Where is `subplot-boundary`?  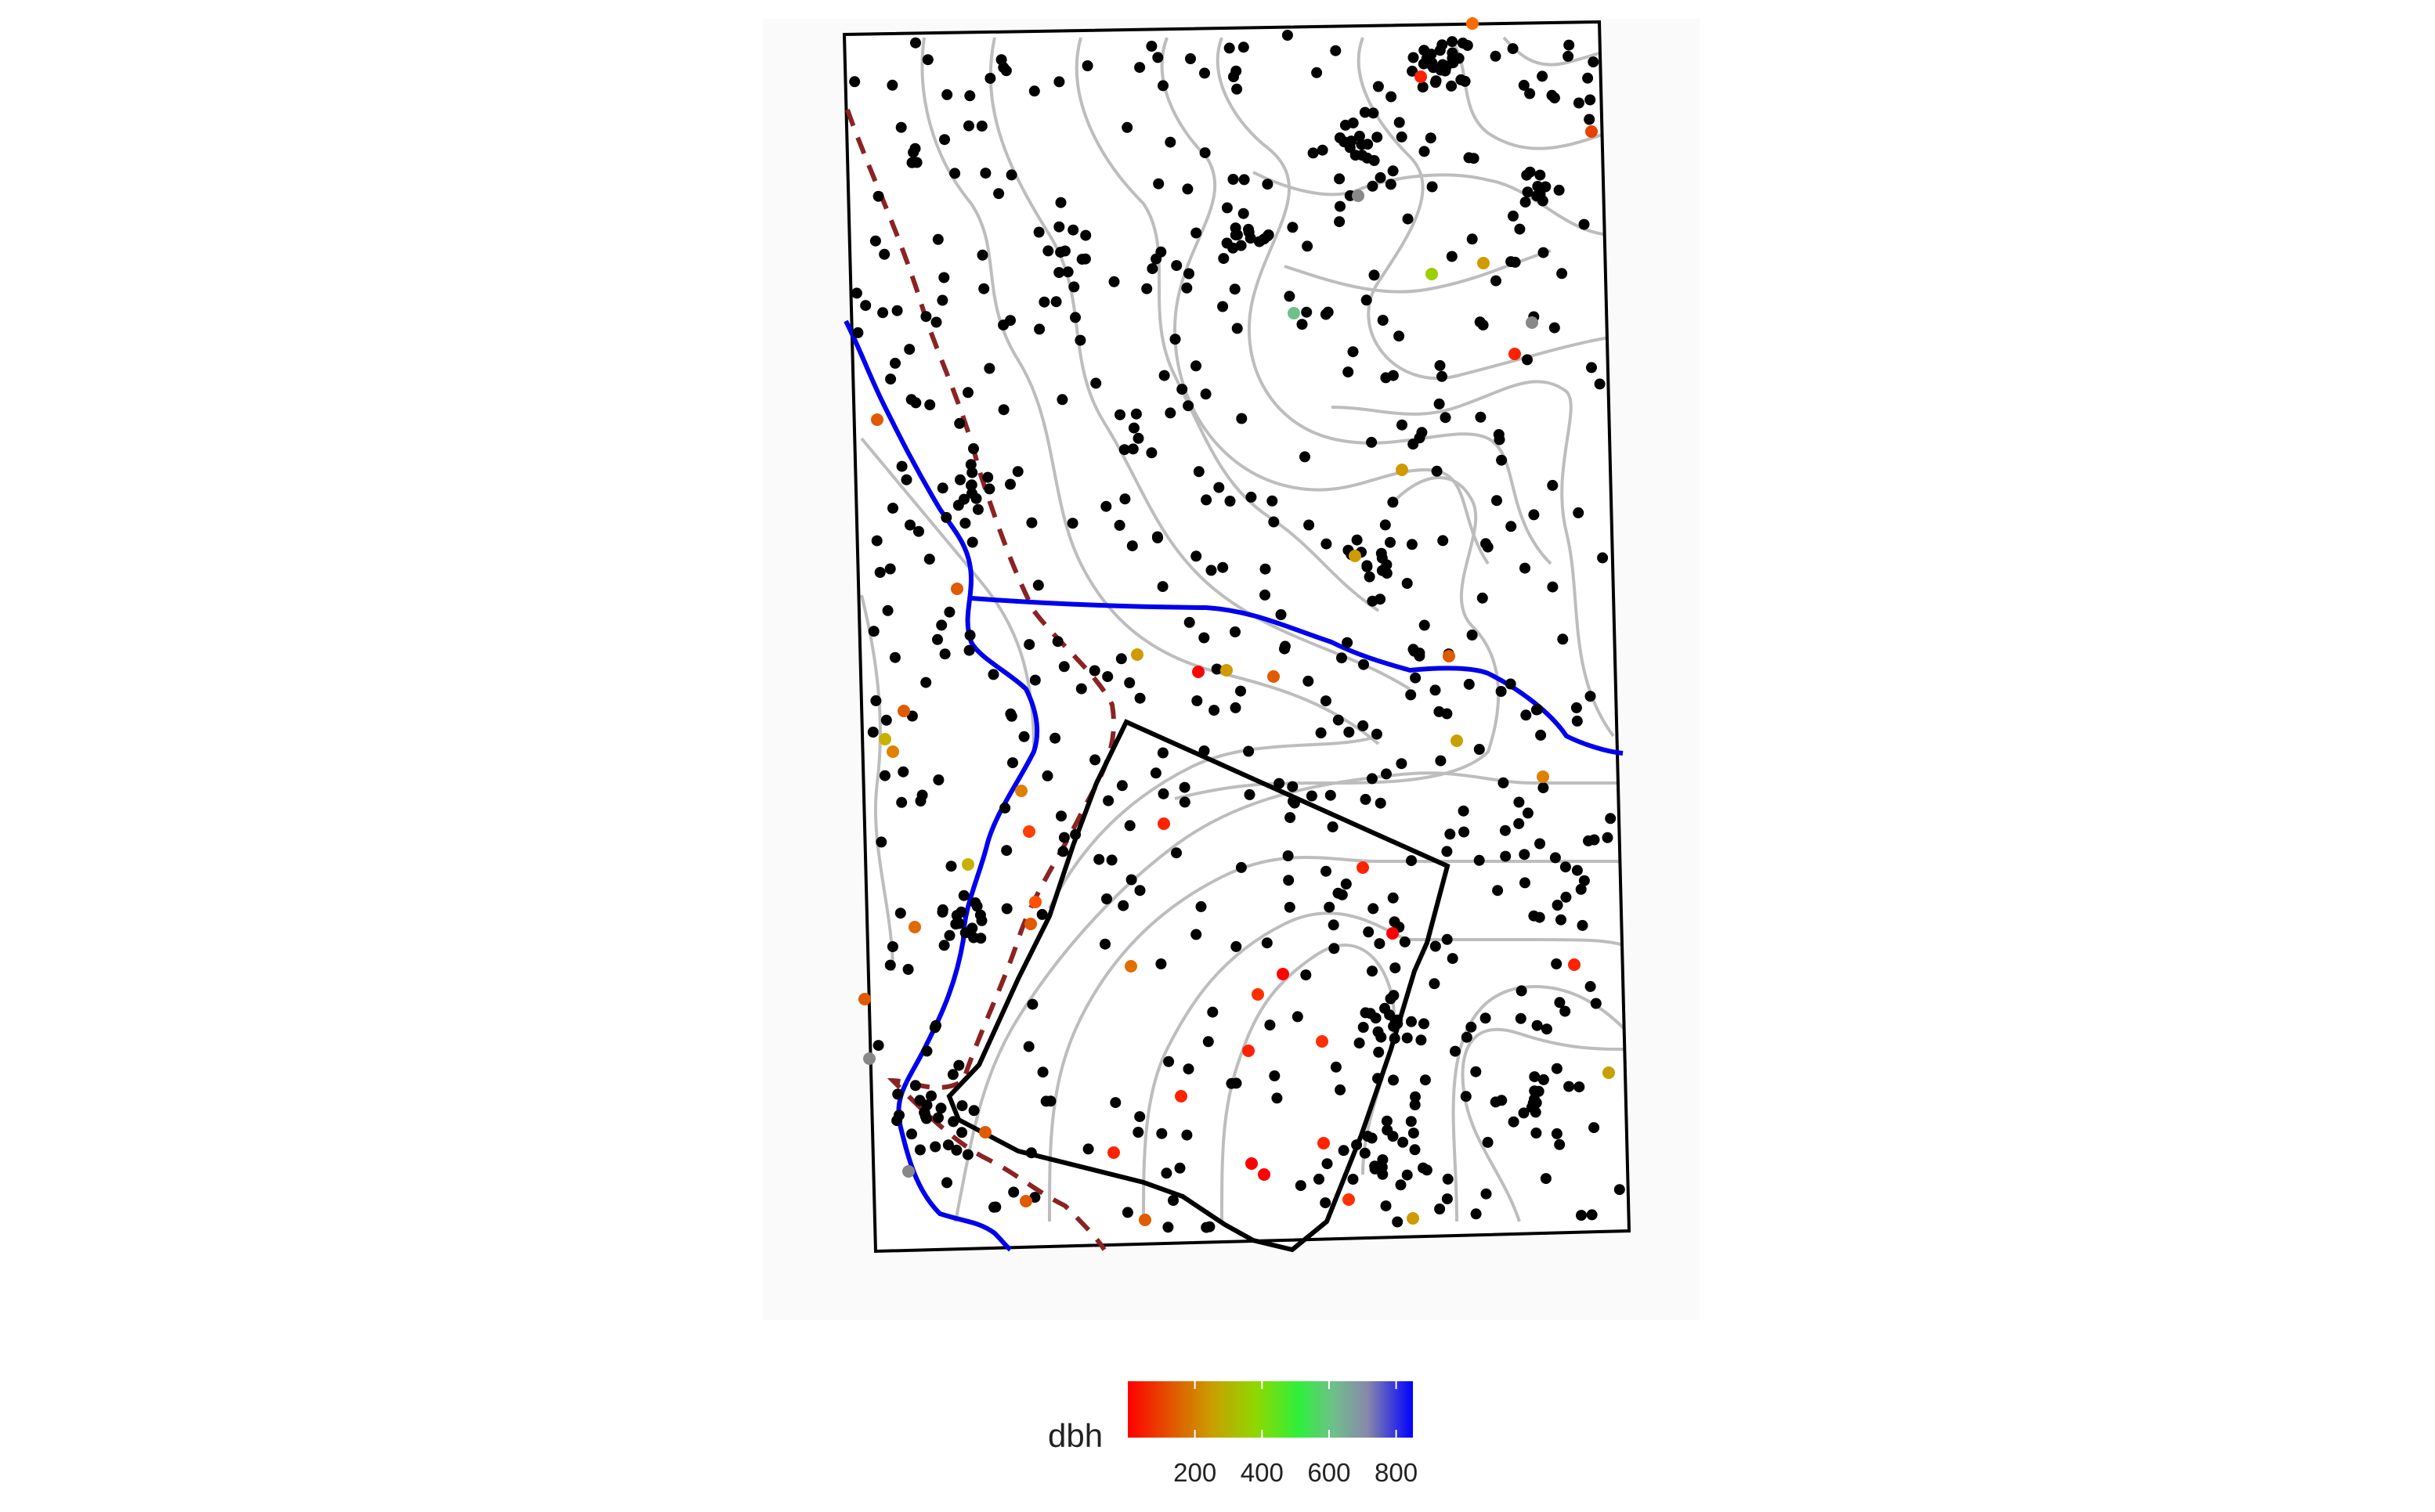
subplot-boundary is located at coordinates (1199, 986).